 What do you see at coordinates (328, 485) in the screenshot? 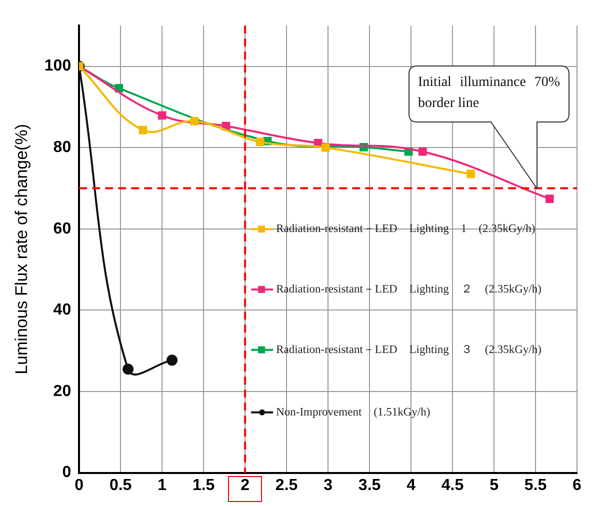
I see `x-tick-label: 3` at bounding box center [328, 485].